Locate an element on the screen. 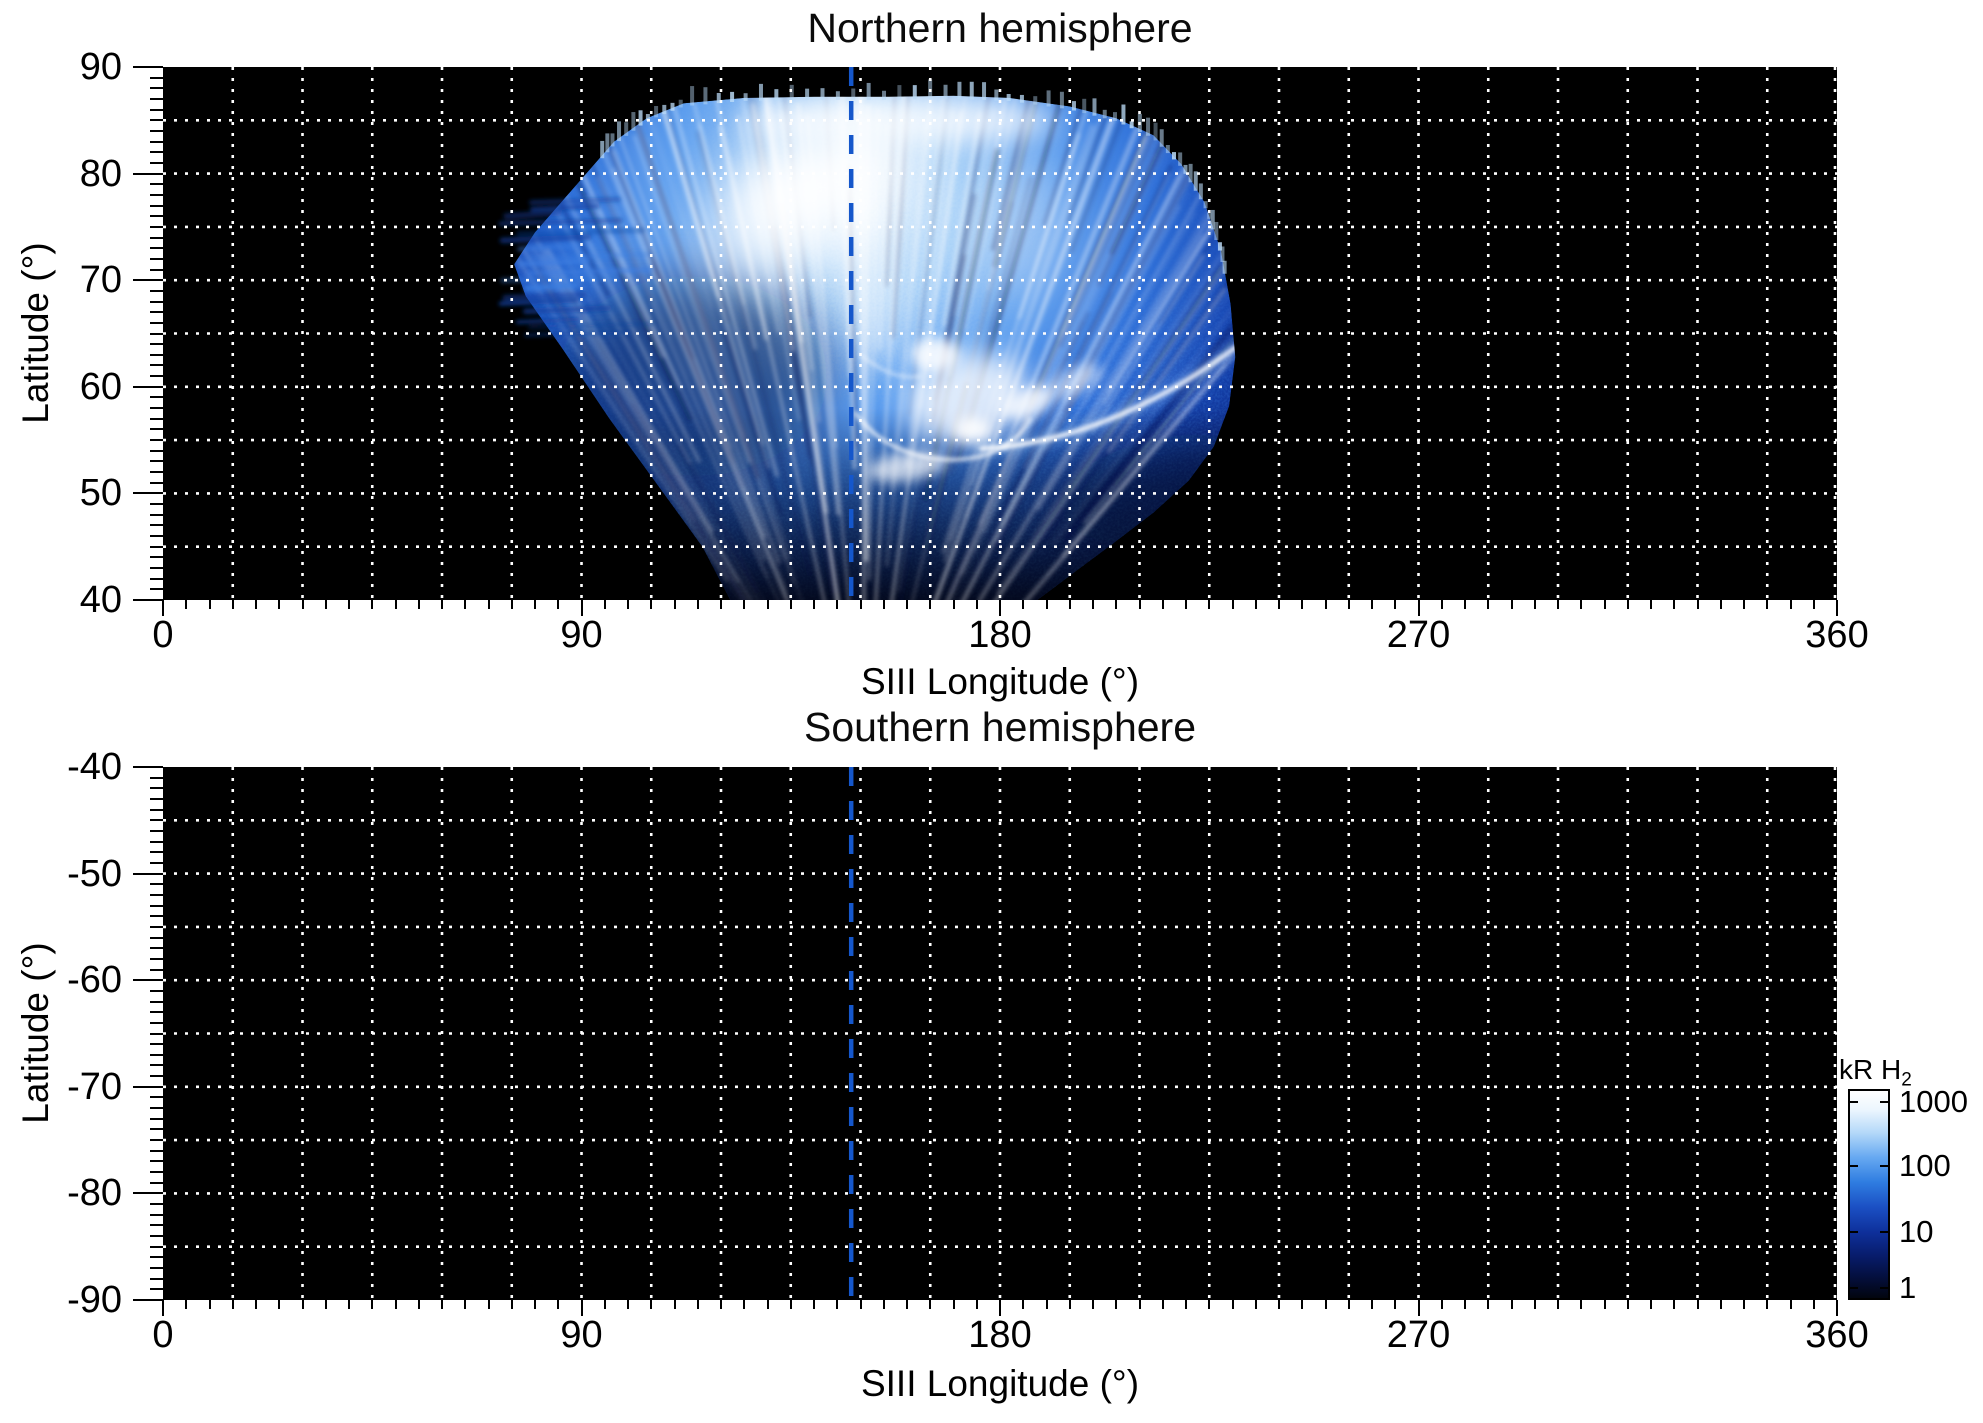  south-x-axis-label: SIII Longitude (°) is located at coordinates (1000, 1383).